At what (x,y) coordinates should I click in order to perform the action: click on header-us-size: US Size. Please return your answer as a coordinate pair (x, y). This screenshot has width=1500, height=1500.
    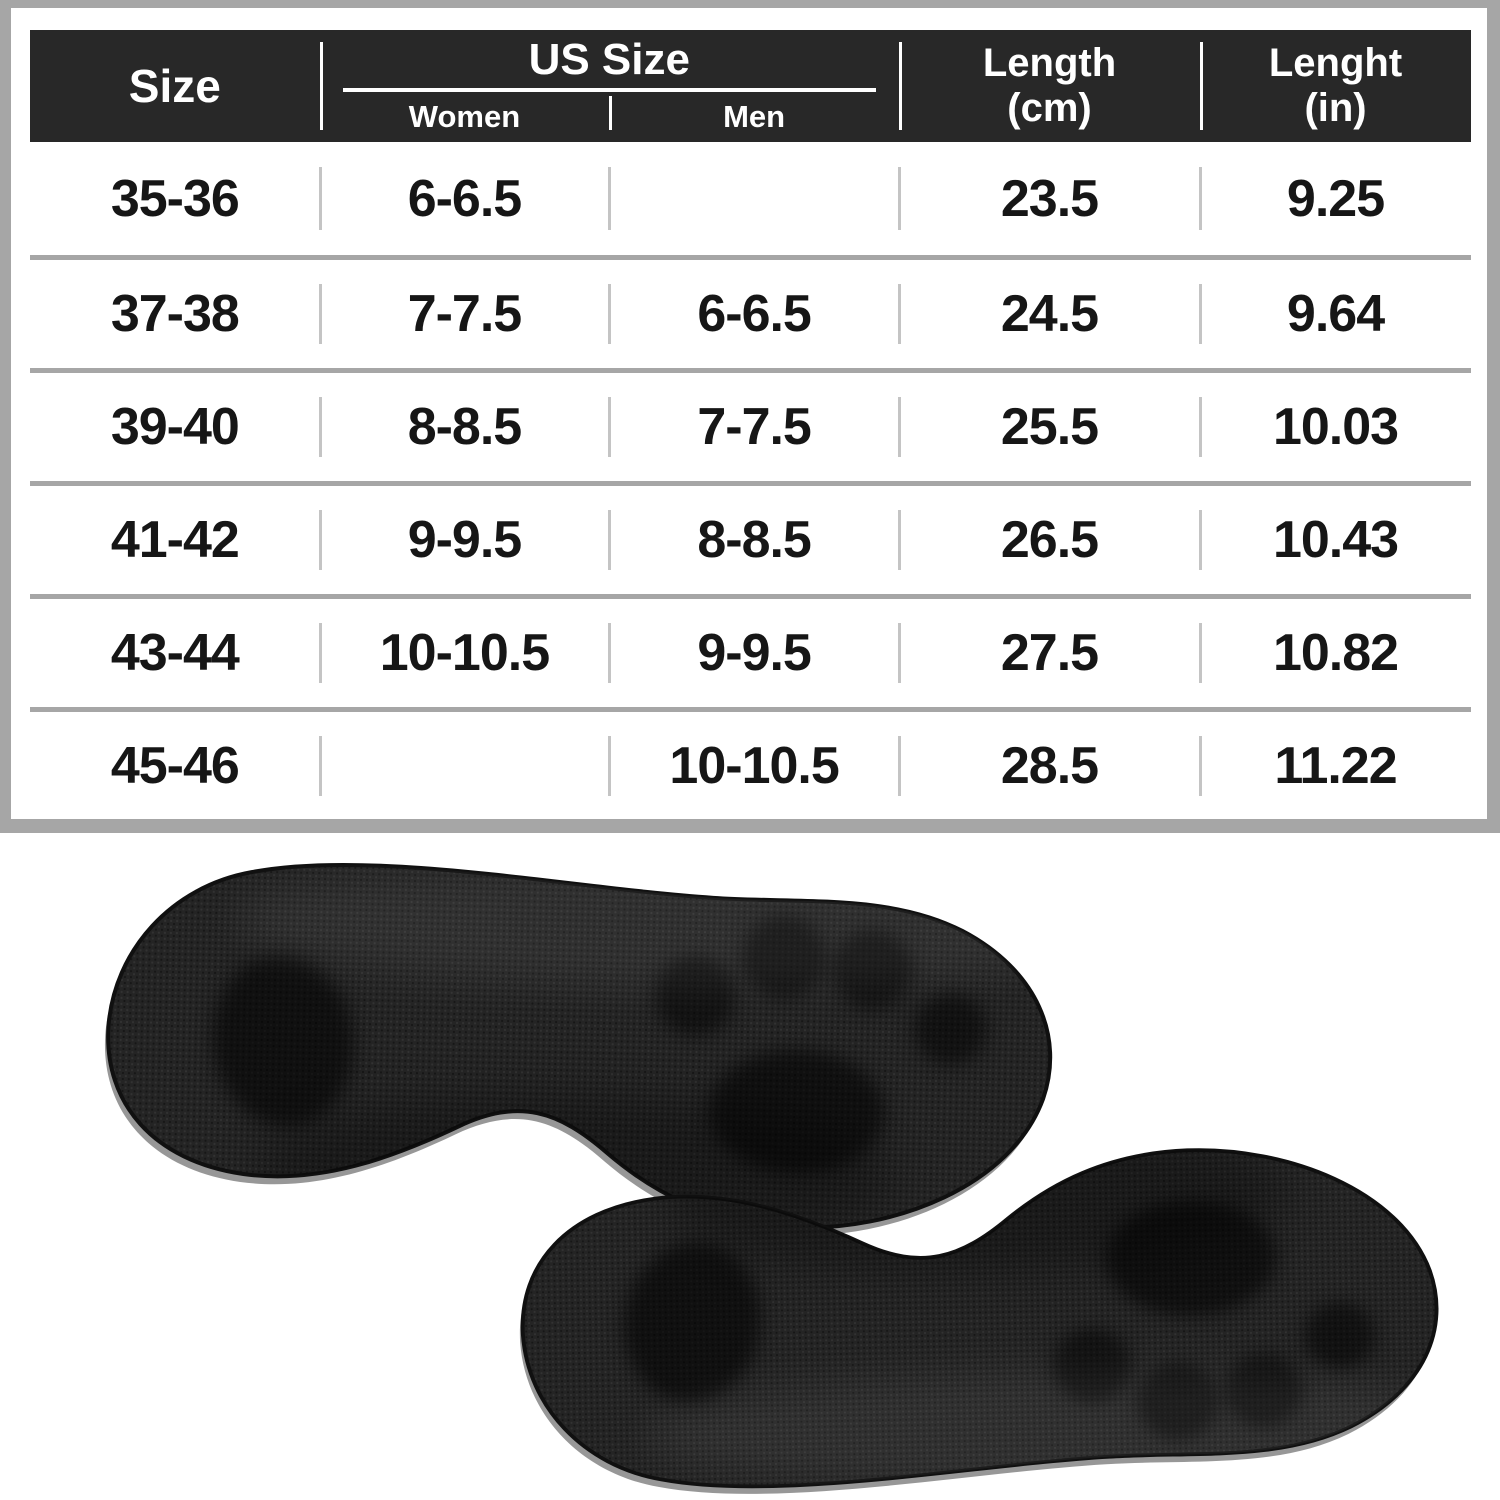
    Looking at the image, I should click on (609, 59).